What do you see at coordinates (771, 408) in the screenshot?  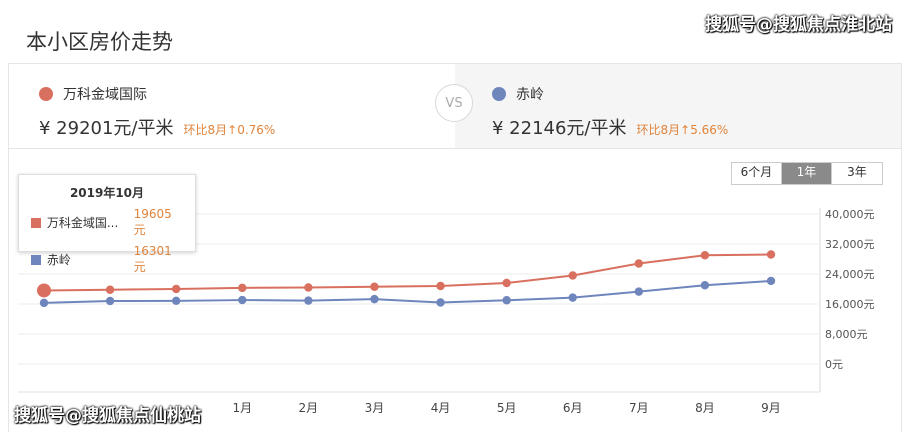 I see `x-tick-label: 9月` at bounding box center [771, 408].